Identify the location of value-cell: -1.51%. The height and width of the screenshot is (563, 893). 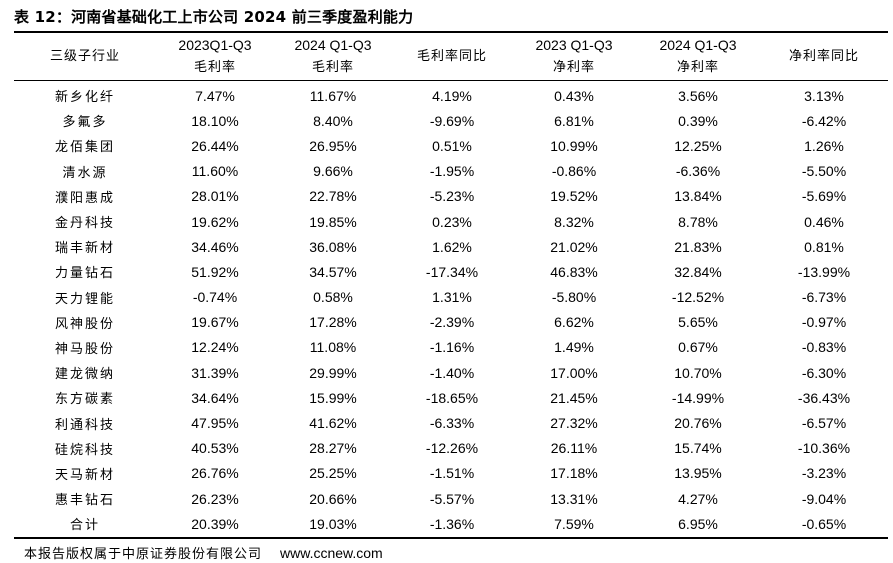
(452, 473).